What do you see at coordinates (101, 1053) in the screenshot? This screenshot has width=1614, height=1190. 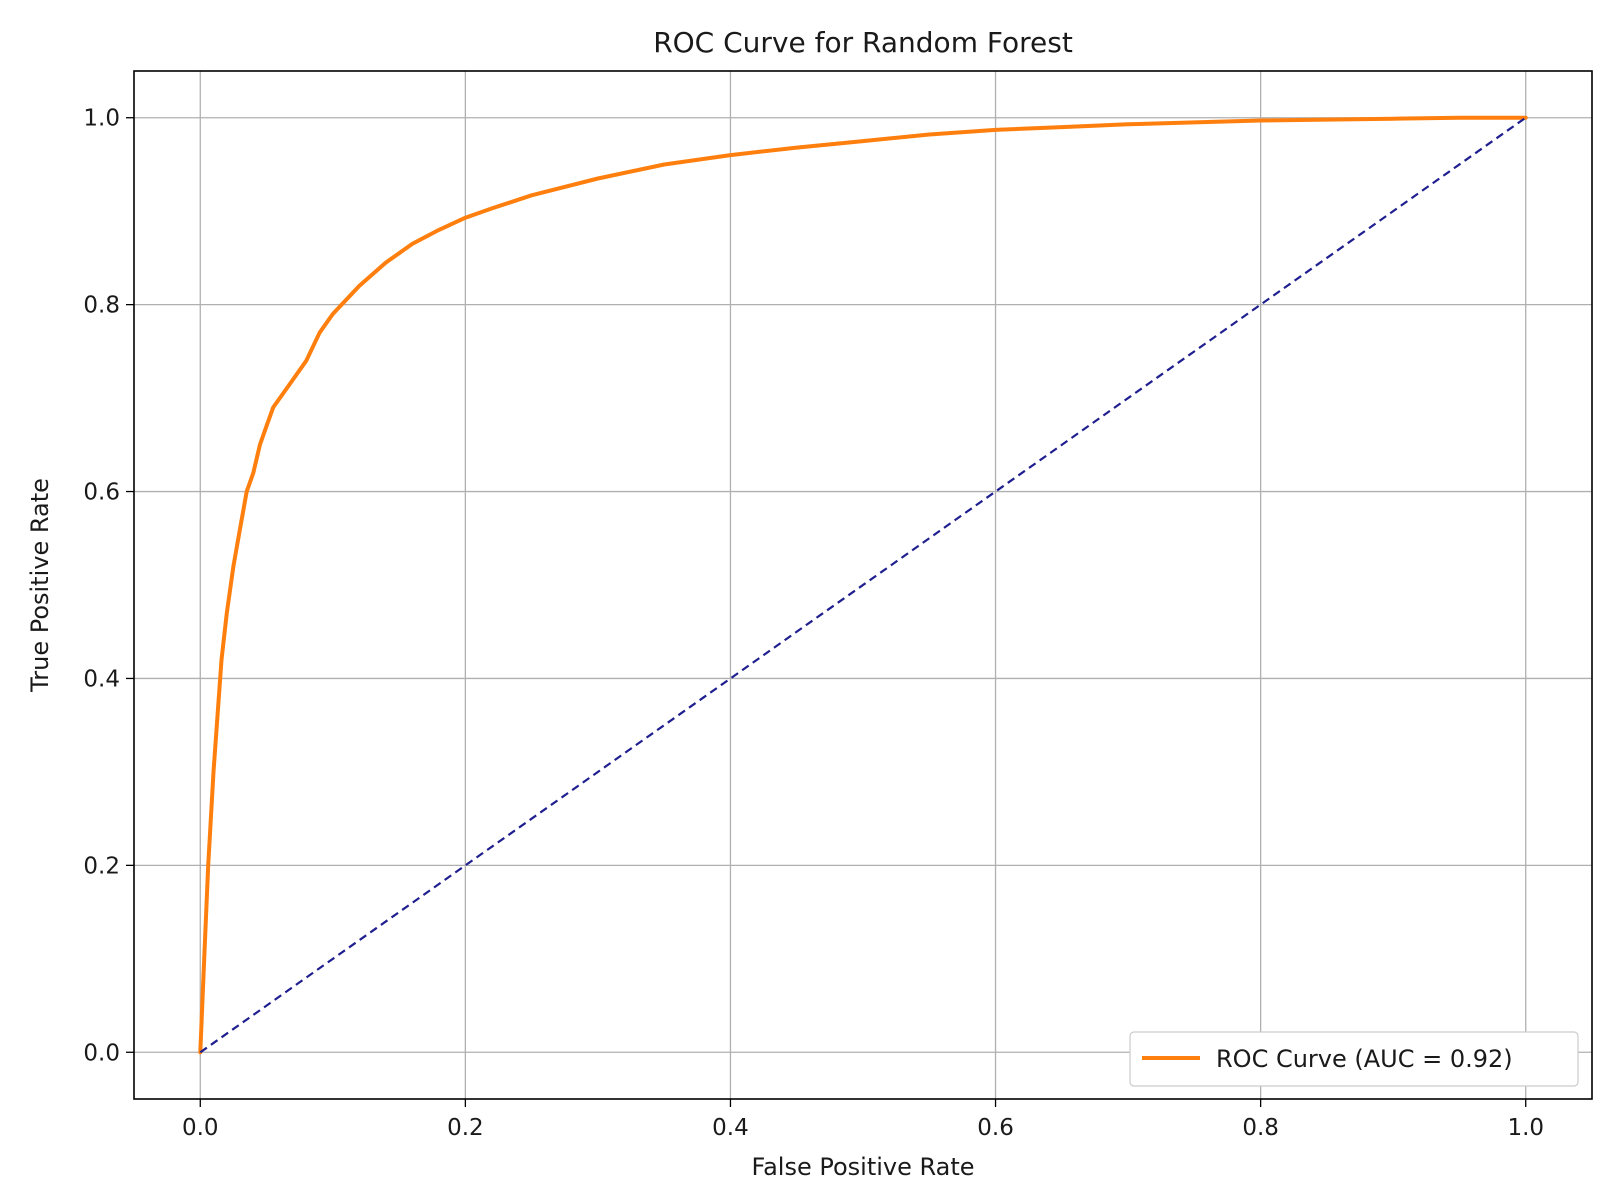 I see `y-tick-label: 0.0` at bounding box center [101, 1053].